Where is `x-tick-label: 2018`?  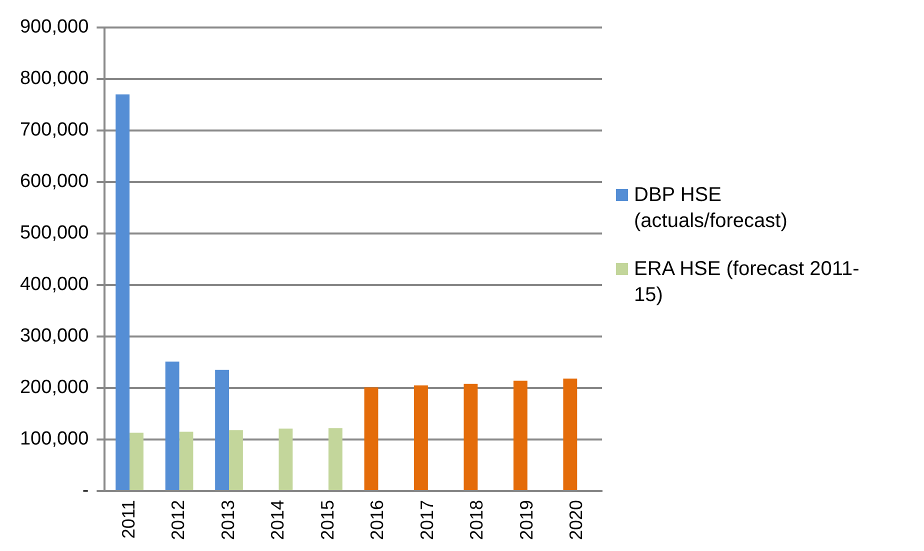
x-tick-label: 2018 is located at coordinates (476, 520).